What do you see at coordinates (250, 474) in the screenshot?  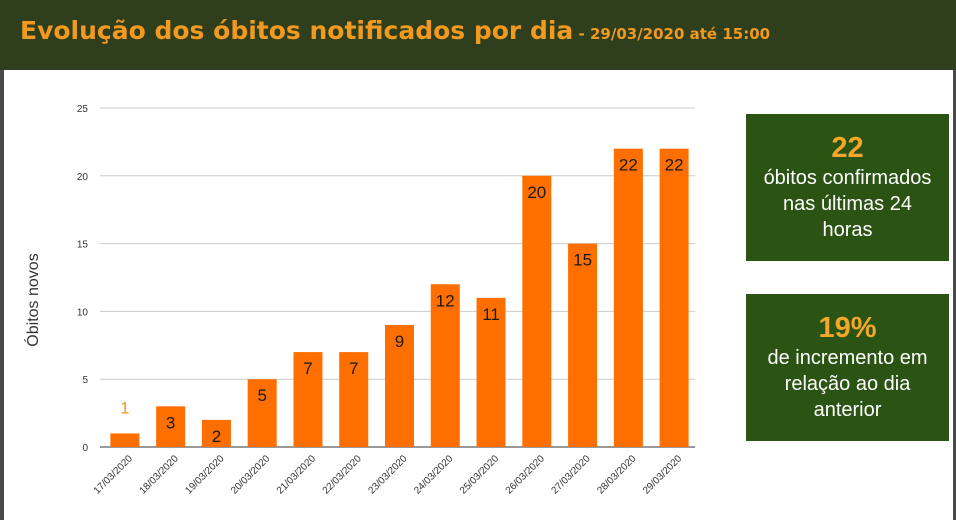 I see `x-tick-label: 20/03/2020` at bounding box center [250, 474].